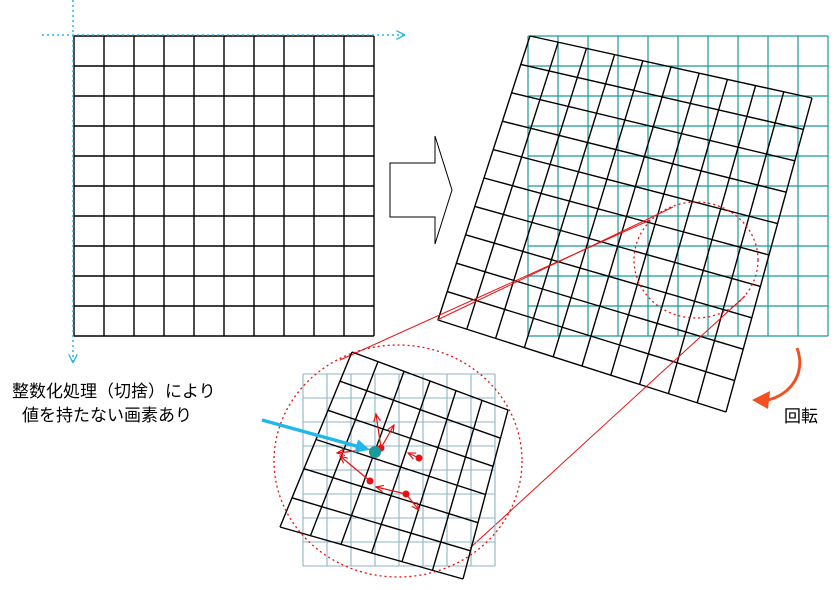 Image resolution: width=838 pixels, height=590 pixels. I want to click on zoom-connector-top, so click(555, 263).